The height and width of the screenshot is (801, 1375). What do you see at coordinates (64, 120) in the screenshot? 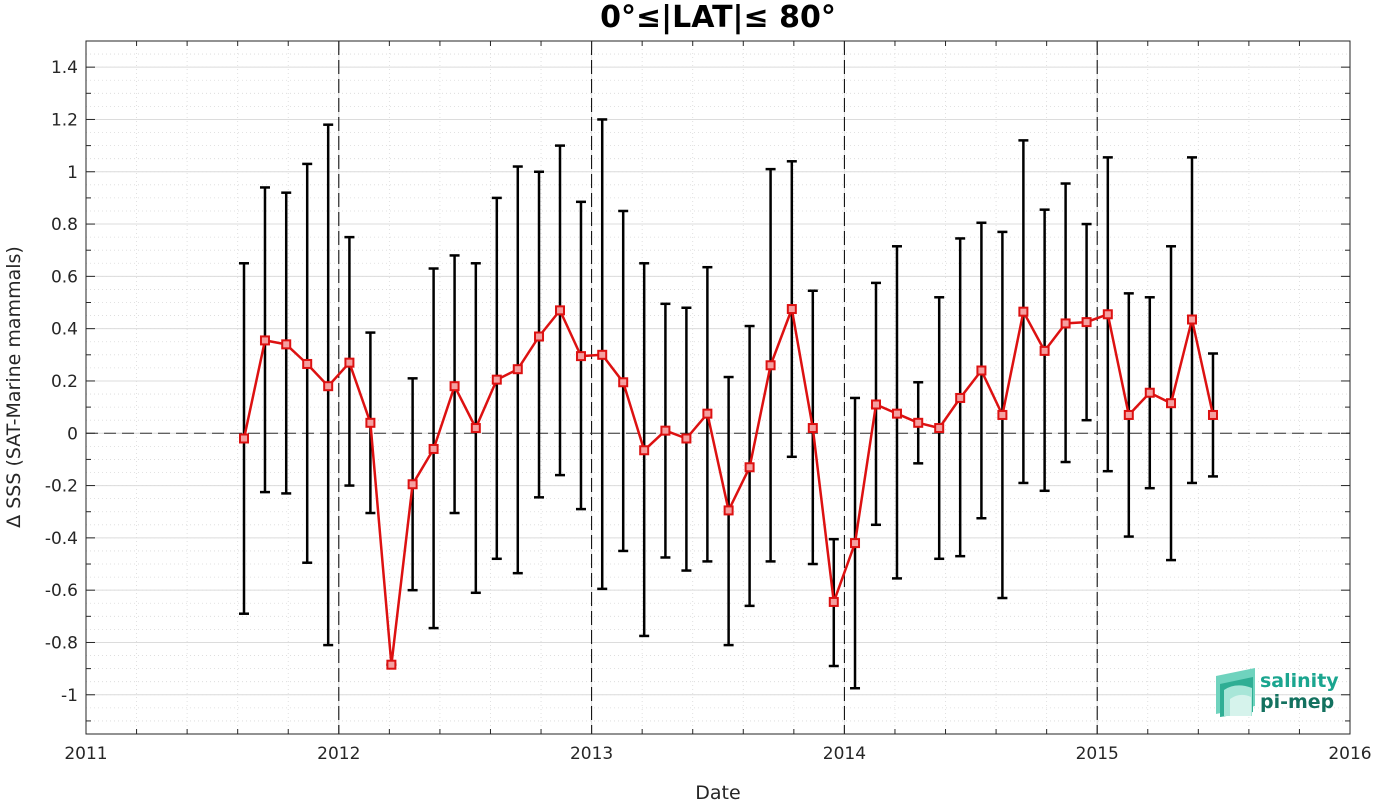
I see `y-tick-label: 1.2` at bounding box center [64, 120].